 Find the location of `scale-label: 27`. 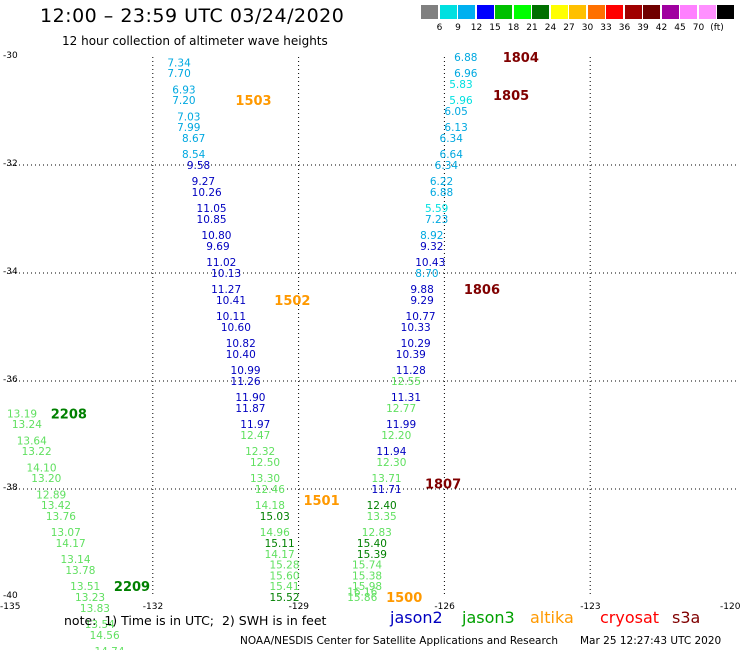

scale-label: 27 is located at coordinates (569, 28).